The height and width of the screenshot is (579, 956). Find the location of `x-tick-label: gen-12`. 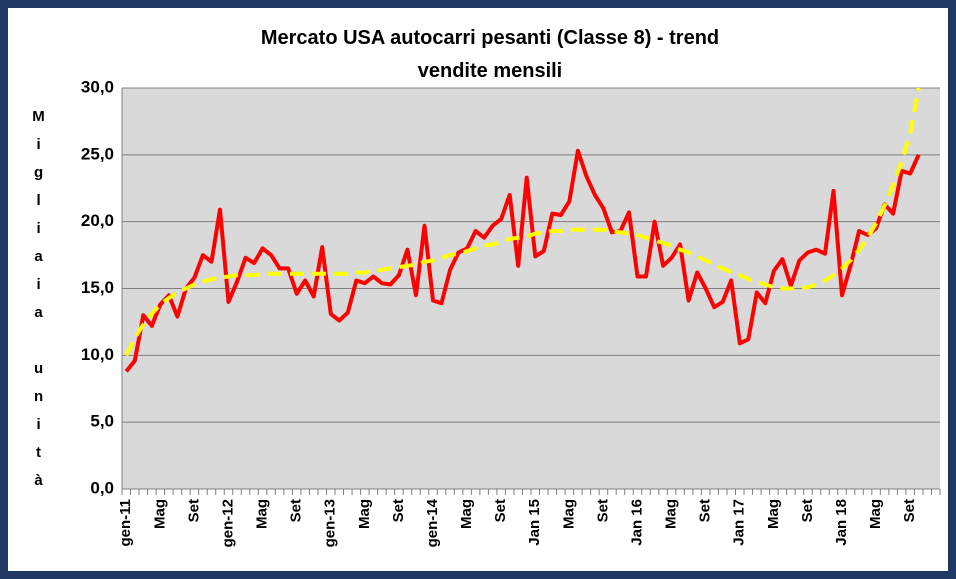

x-tick-label: gen-12 is located at coordinates (227, 523).